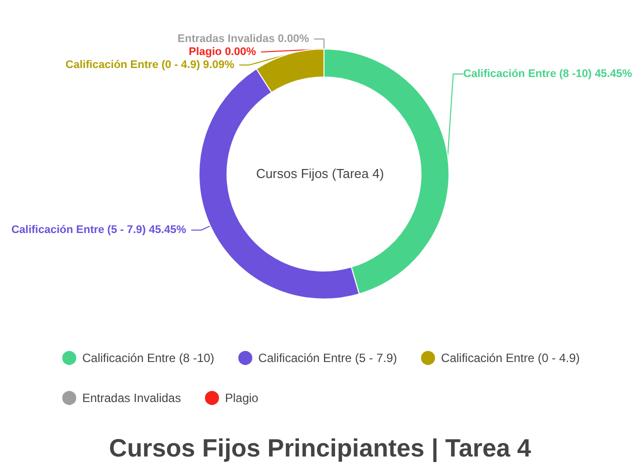 The width and height of the screenshot is (640, 472). I want to click on legend-label: Calificación Entre (8 -10), so click(148, 358).